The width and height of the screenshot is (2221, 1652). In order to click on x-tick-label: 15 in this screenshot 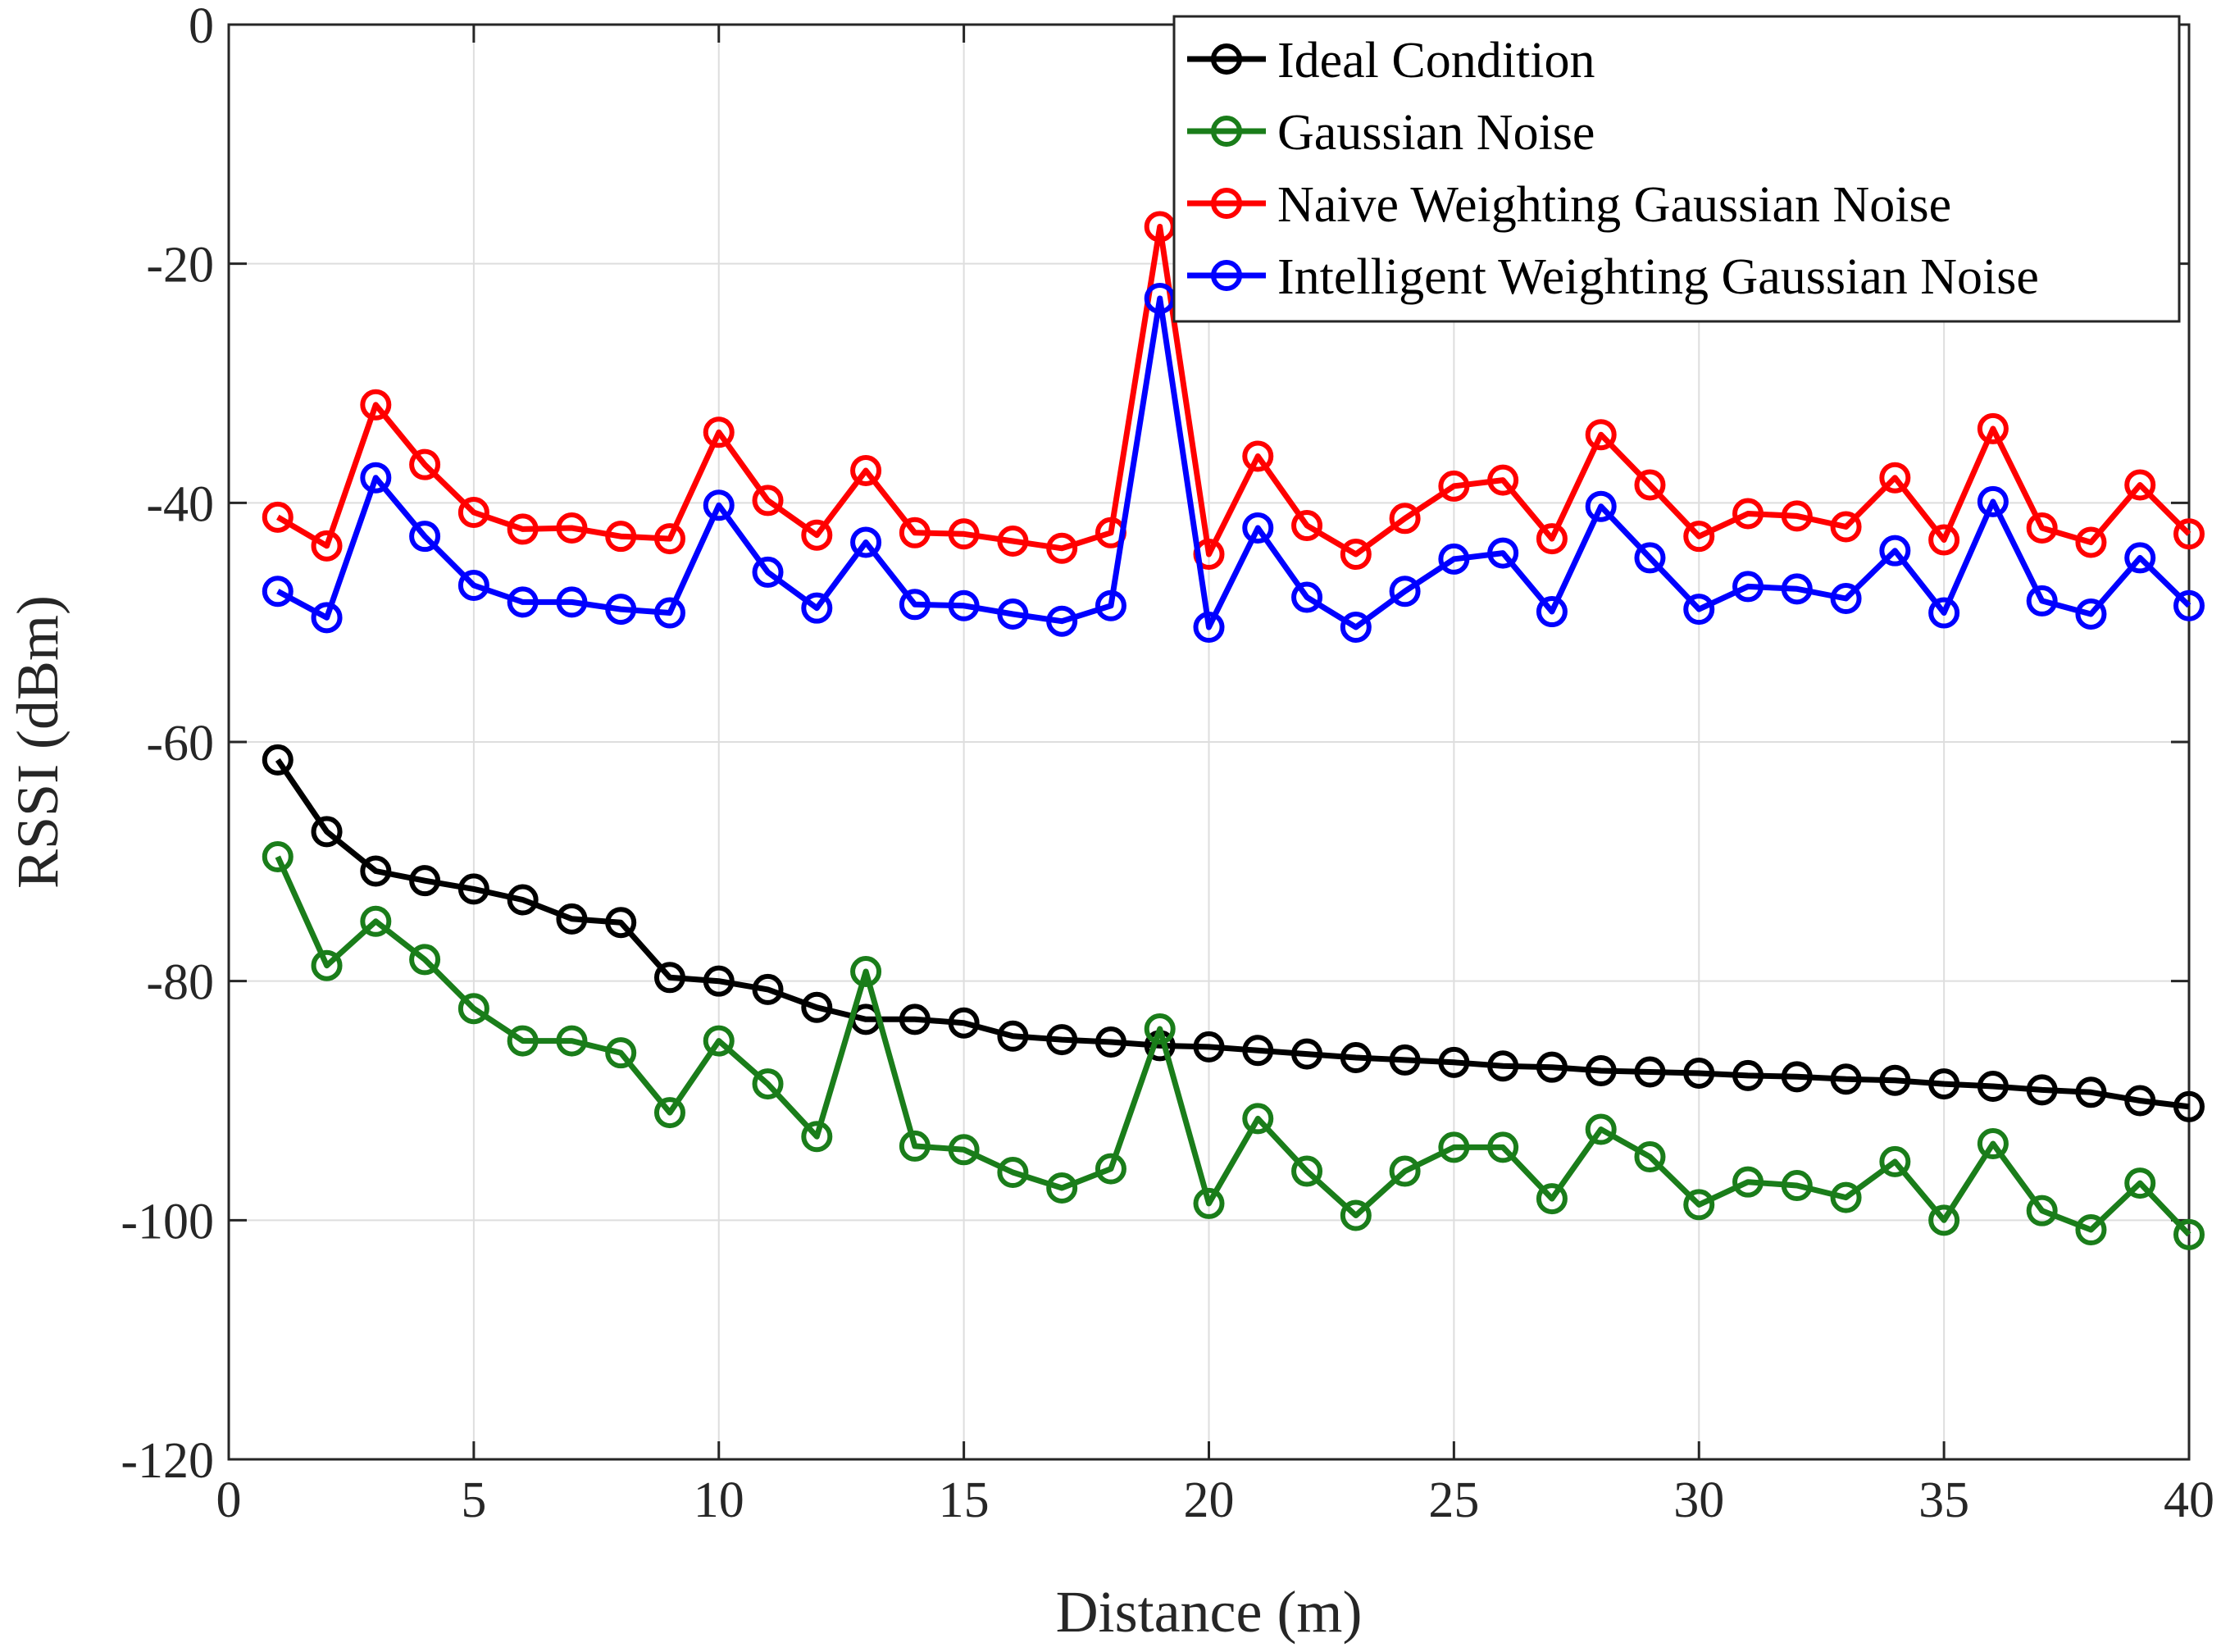, I will do `click(964, 1500)`.